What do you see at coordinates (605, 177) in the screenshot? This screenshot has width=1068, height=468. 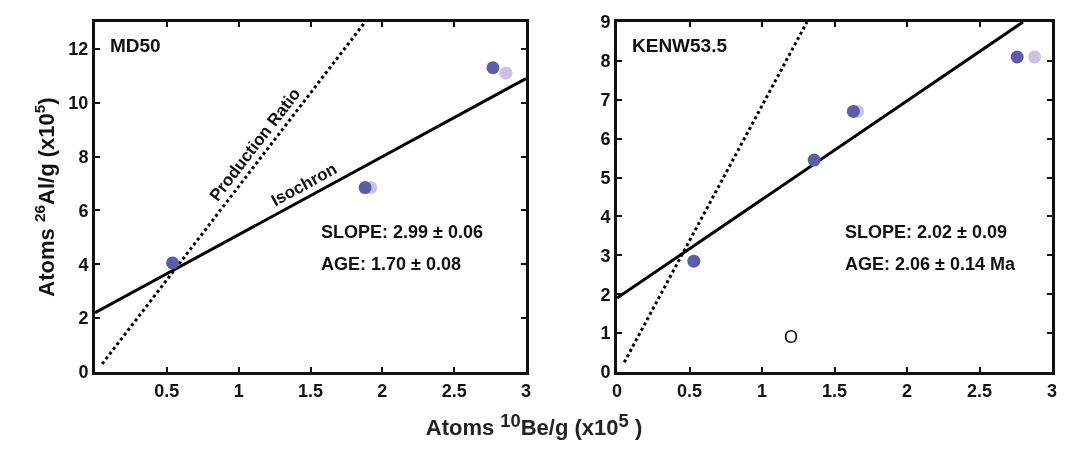 I see `y-tick-label: 5` at bounding box center [605, 177].